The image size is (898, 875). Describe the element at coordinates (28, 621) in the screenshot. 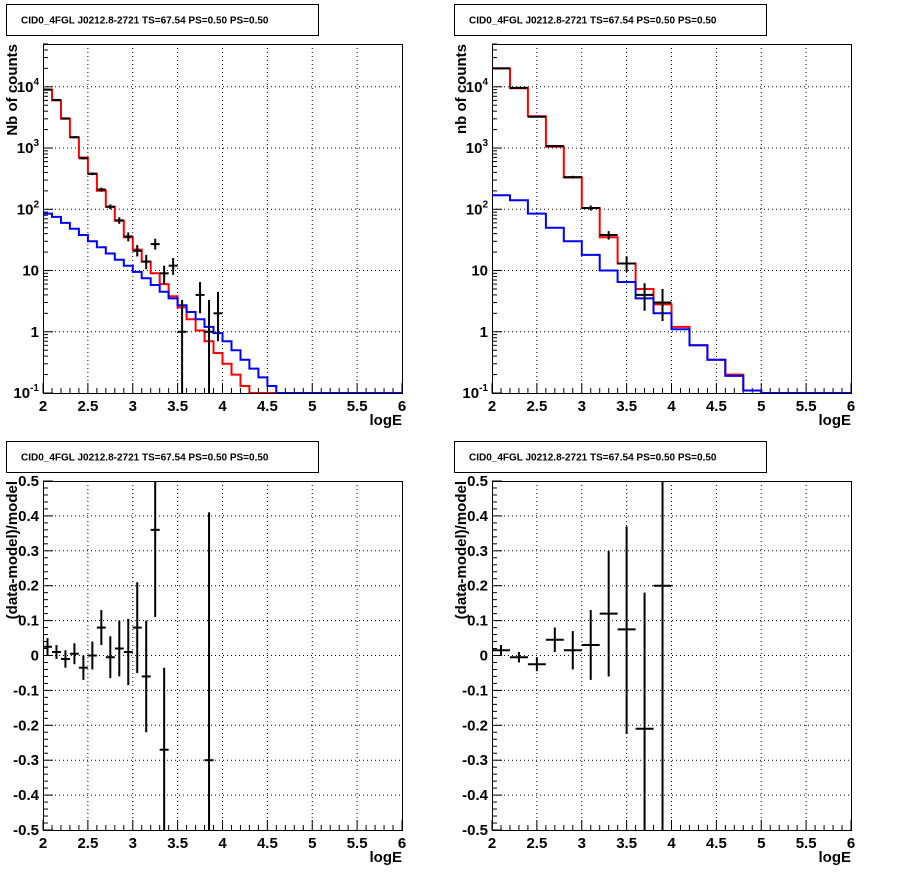

I see `y-tick-label: 0.1` at that location.